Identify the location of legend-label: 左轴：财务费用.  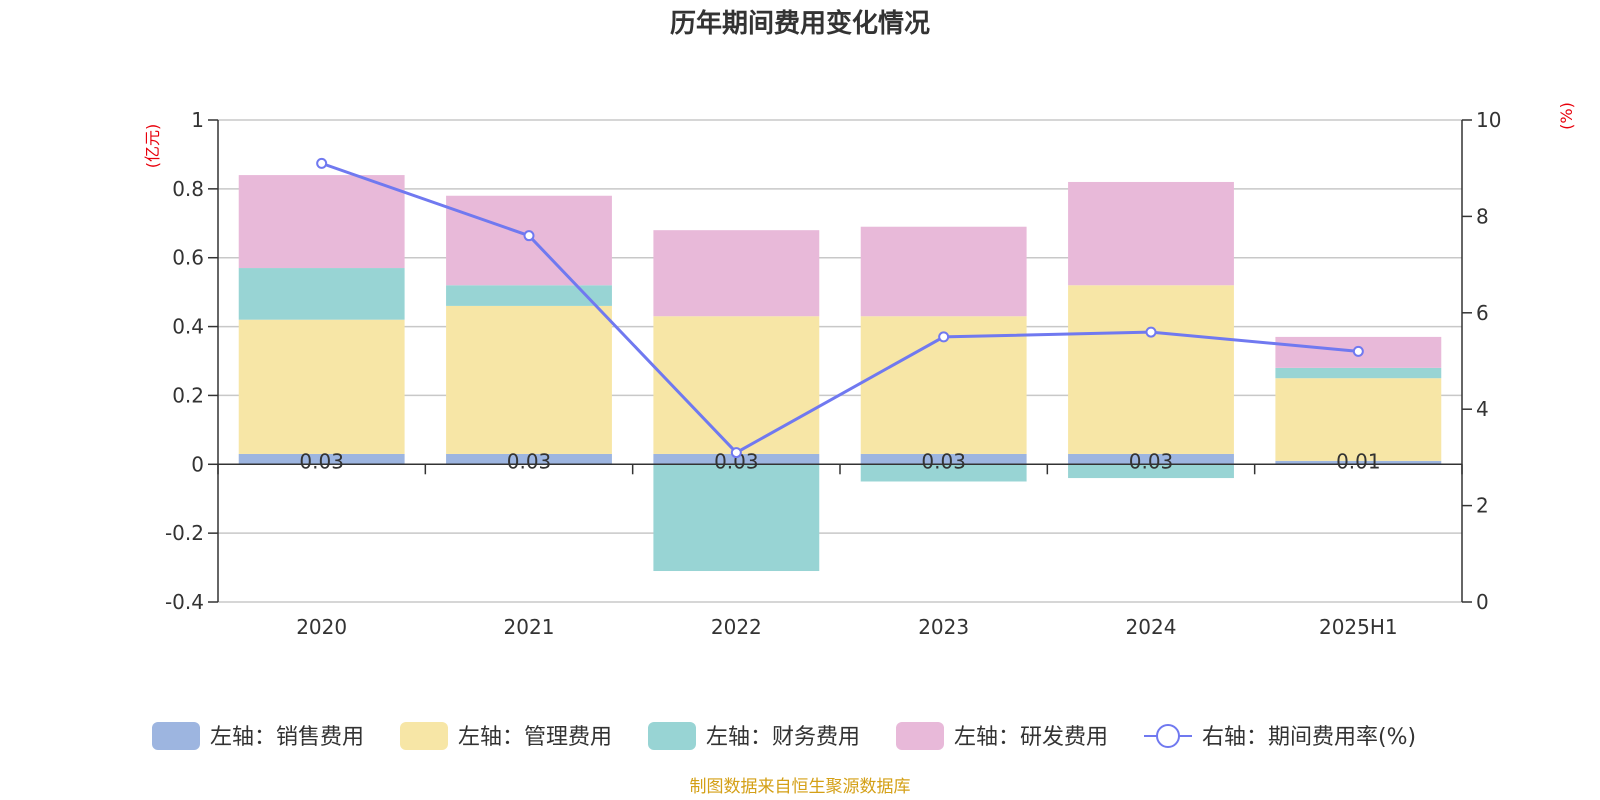
(783, 737).